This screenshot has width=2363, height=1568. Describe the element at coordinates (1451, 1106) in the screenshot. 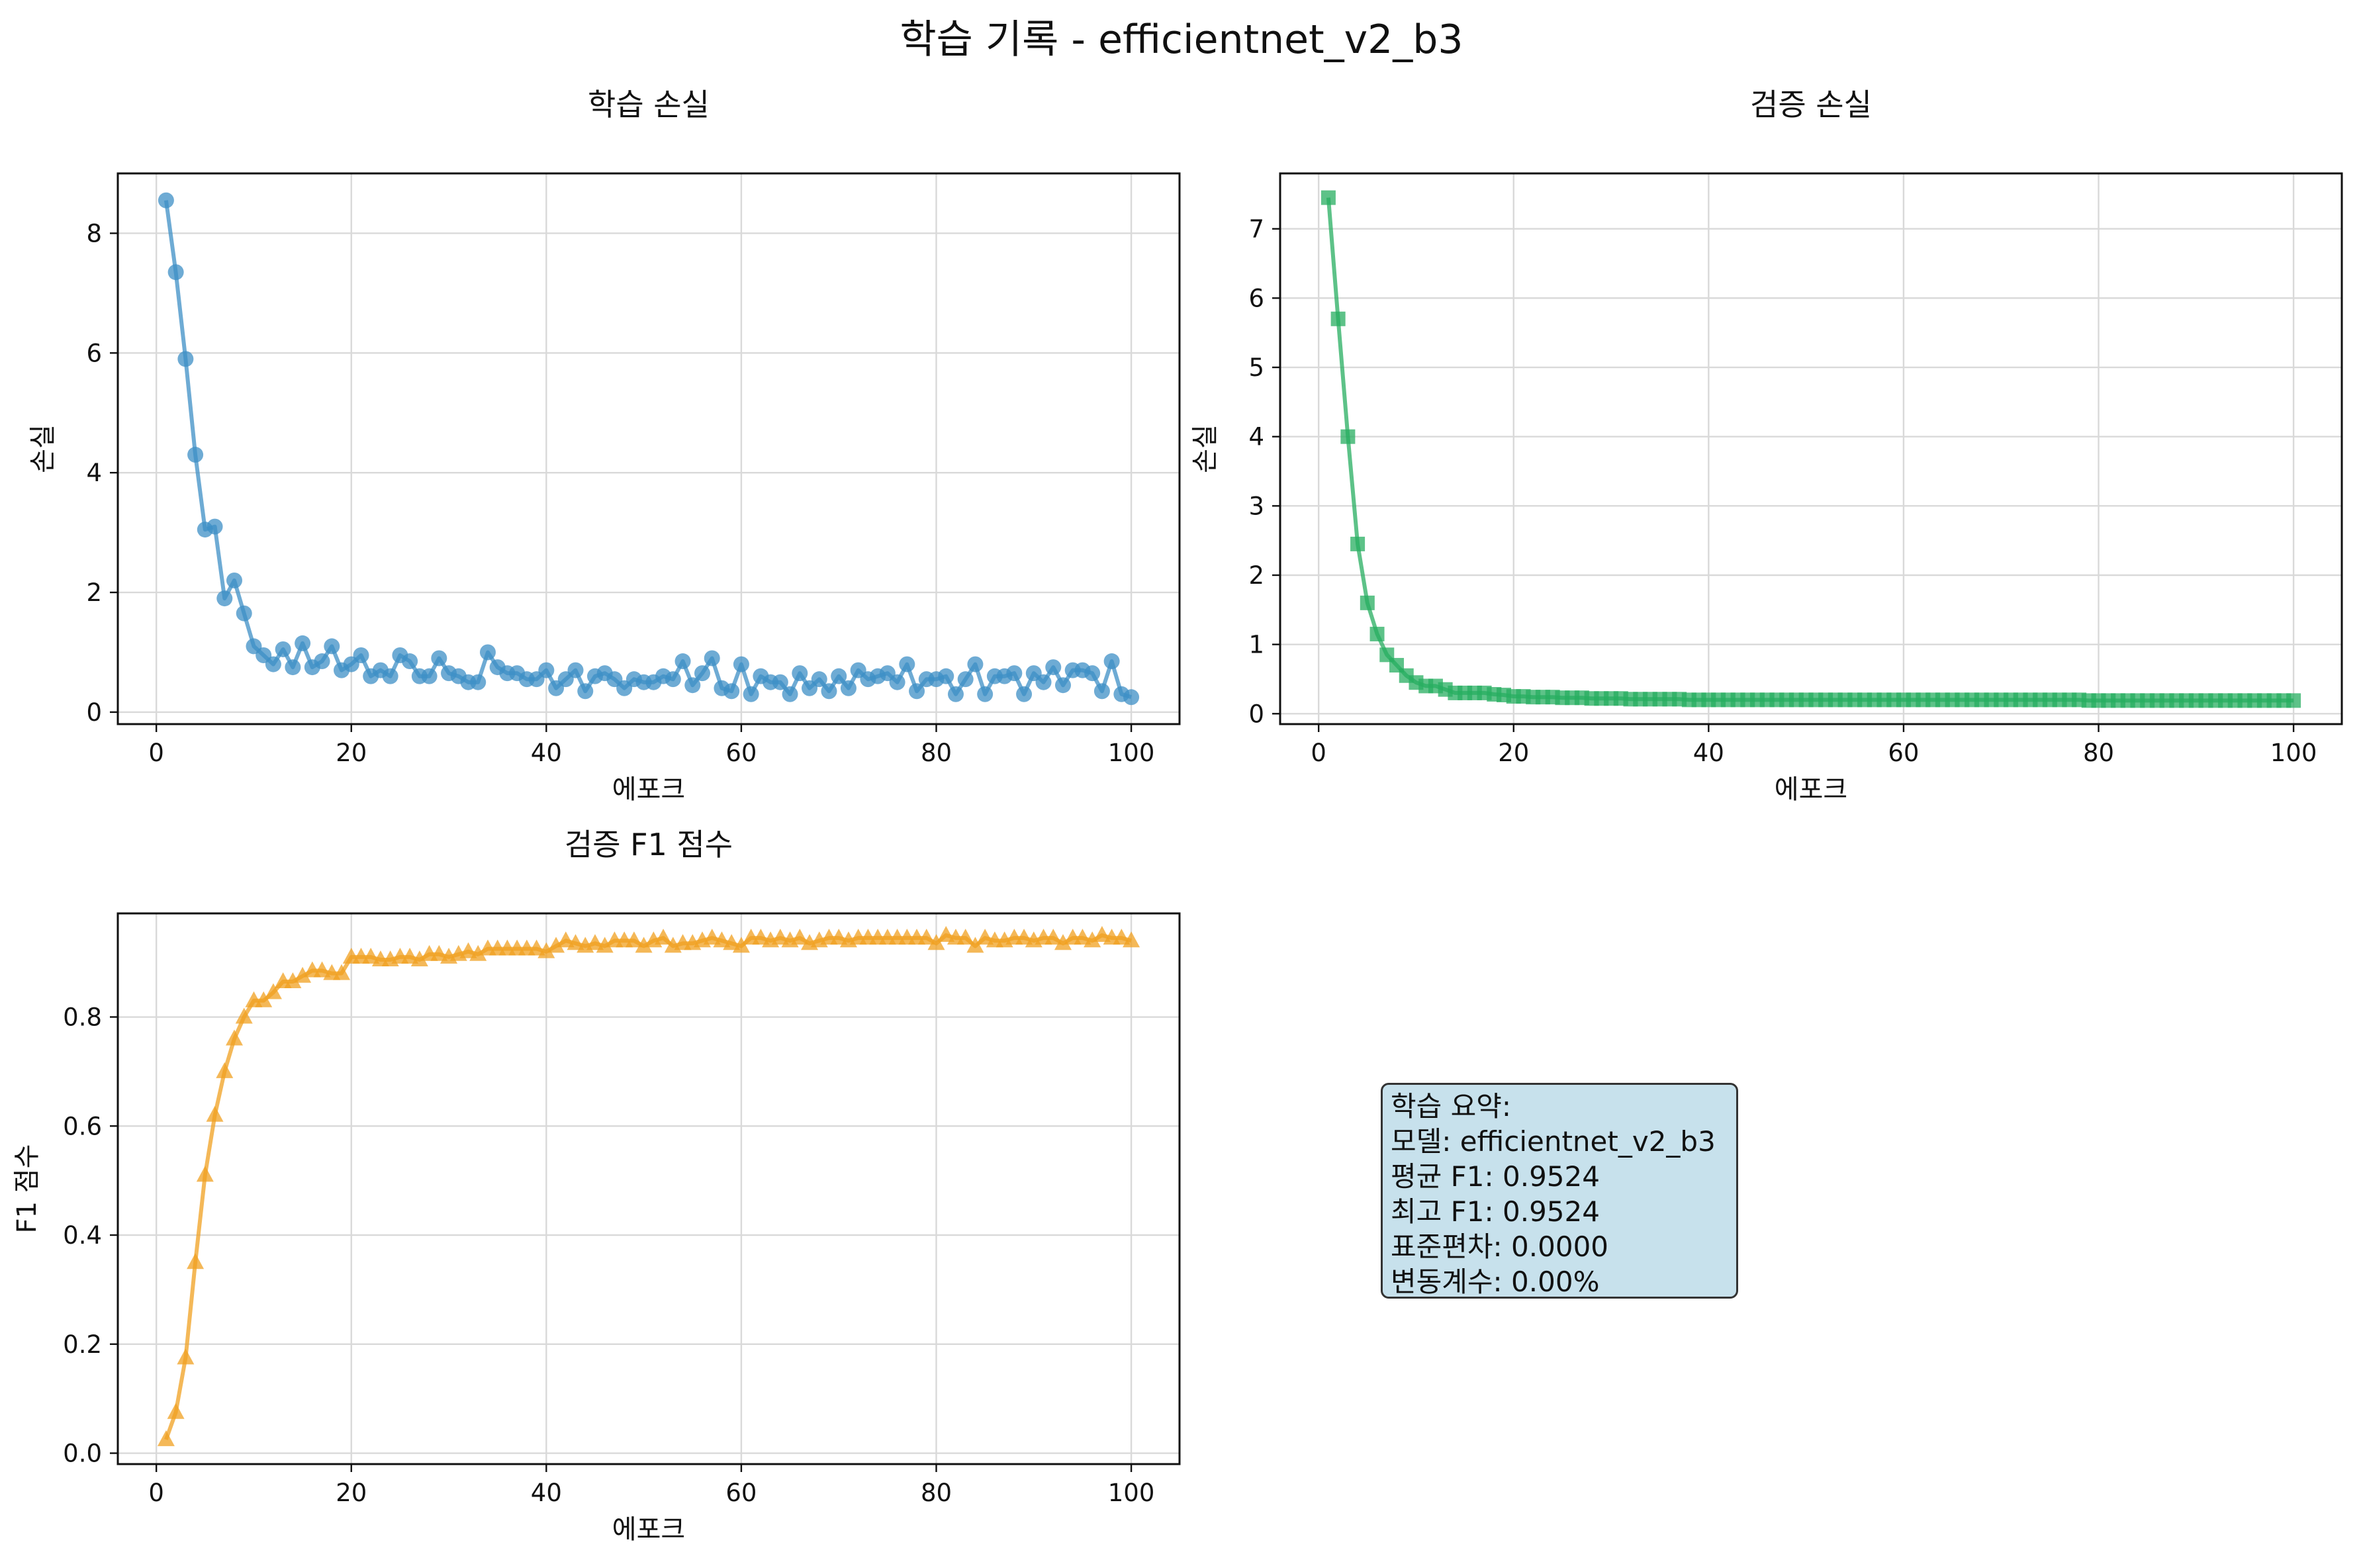

I see `summary-heading: 학습 요약:` at that location.